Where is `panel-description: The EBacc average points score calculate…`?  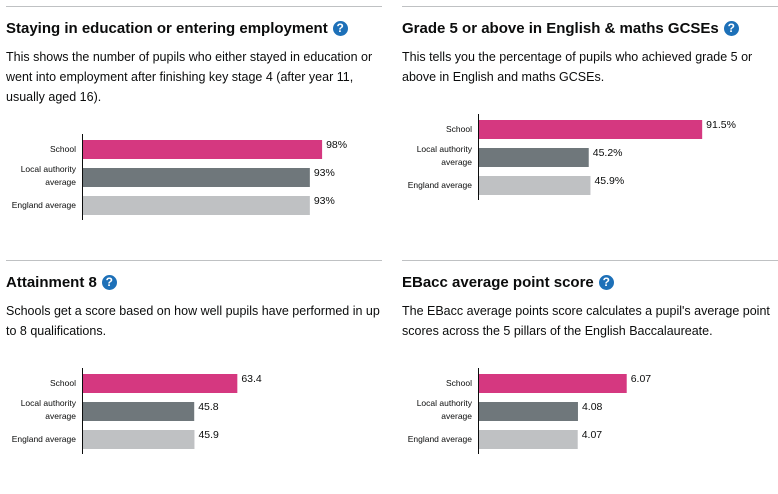 panel-description: The EBacc average points score calculate… is located at coordinates (586, 321).